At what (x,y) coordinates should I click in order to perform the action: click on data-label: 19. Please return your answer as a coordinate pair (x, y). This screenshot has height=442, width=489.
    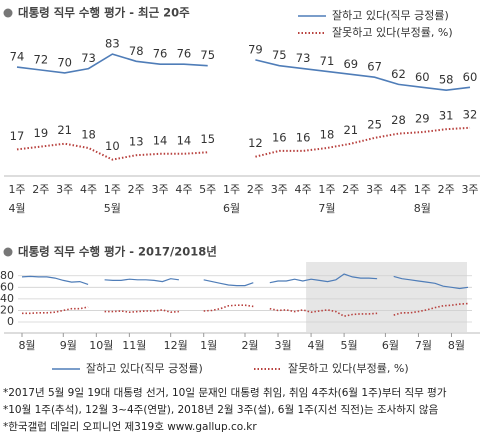
    Looking at the image, I should click on (41, 133).